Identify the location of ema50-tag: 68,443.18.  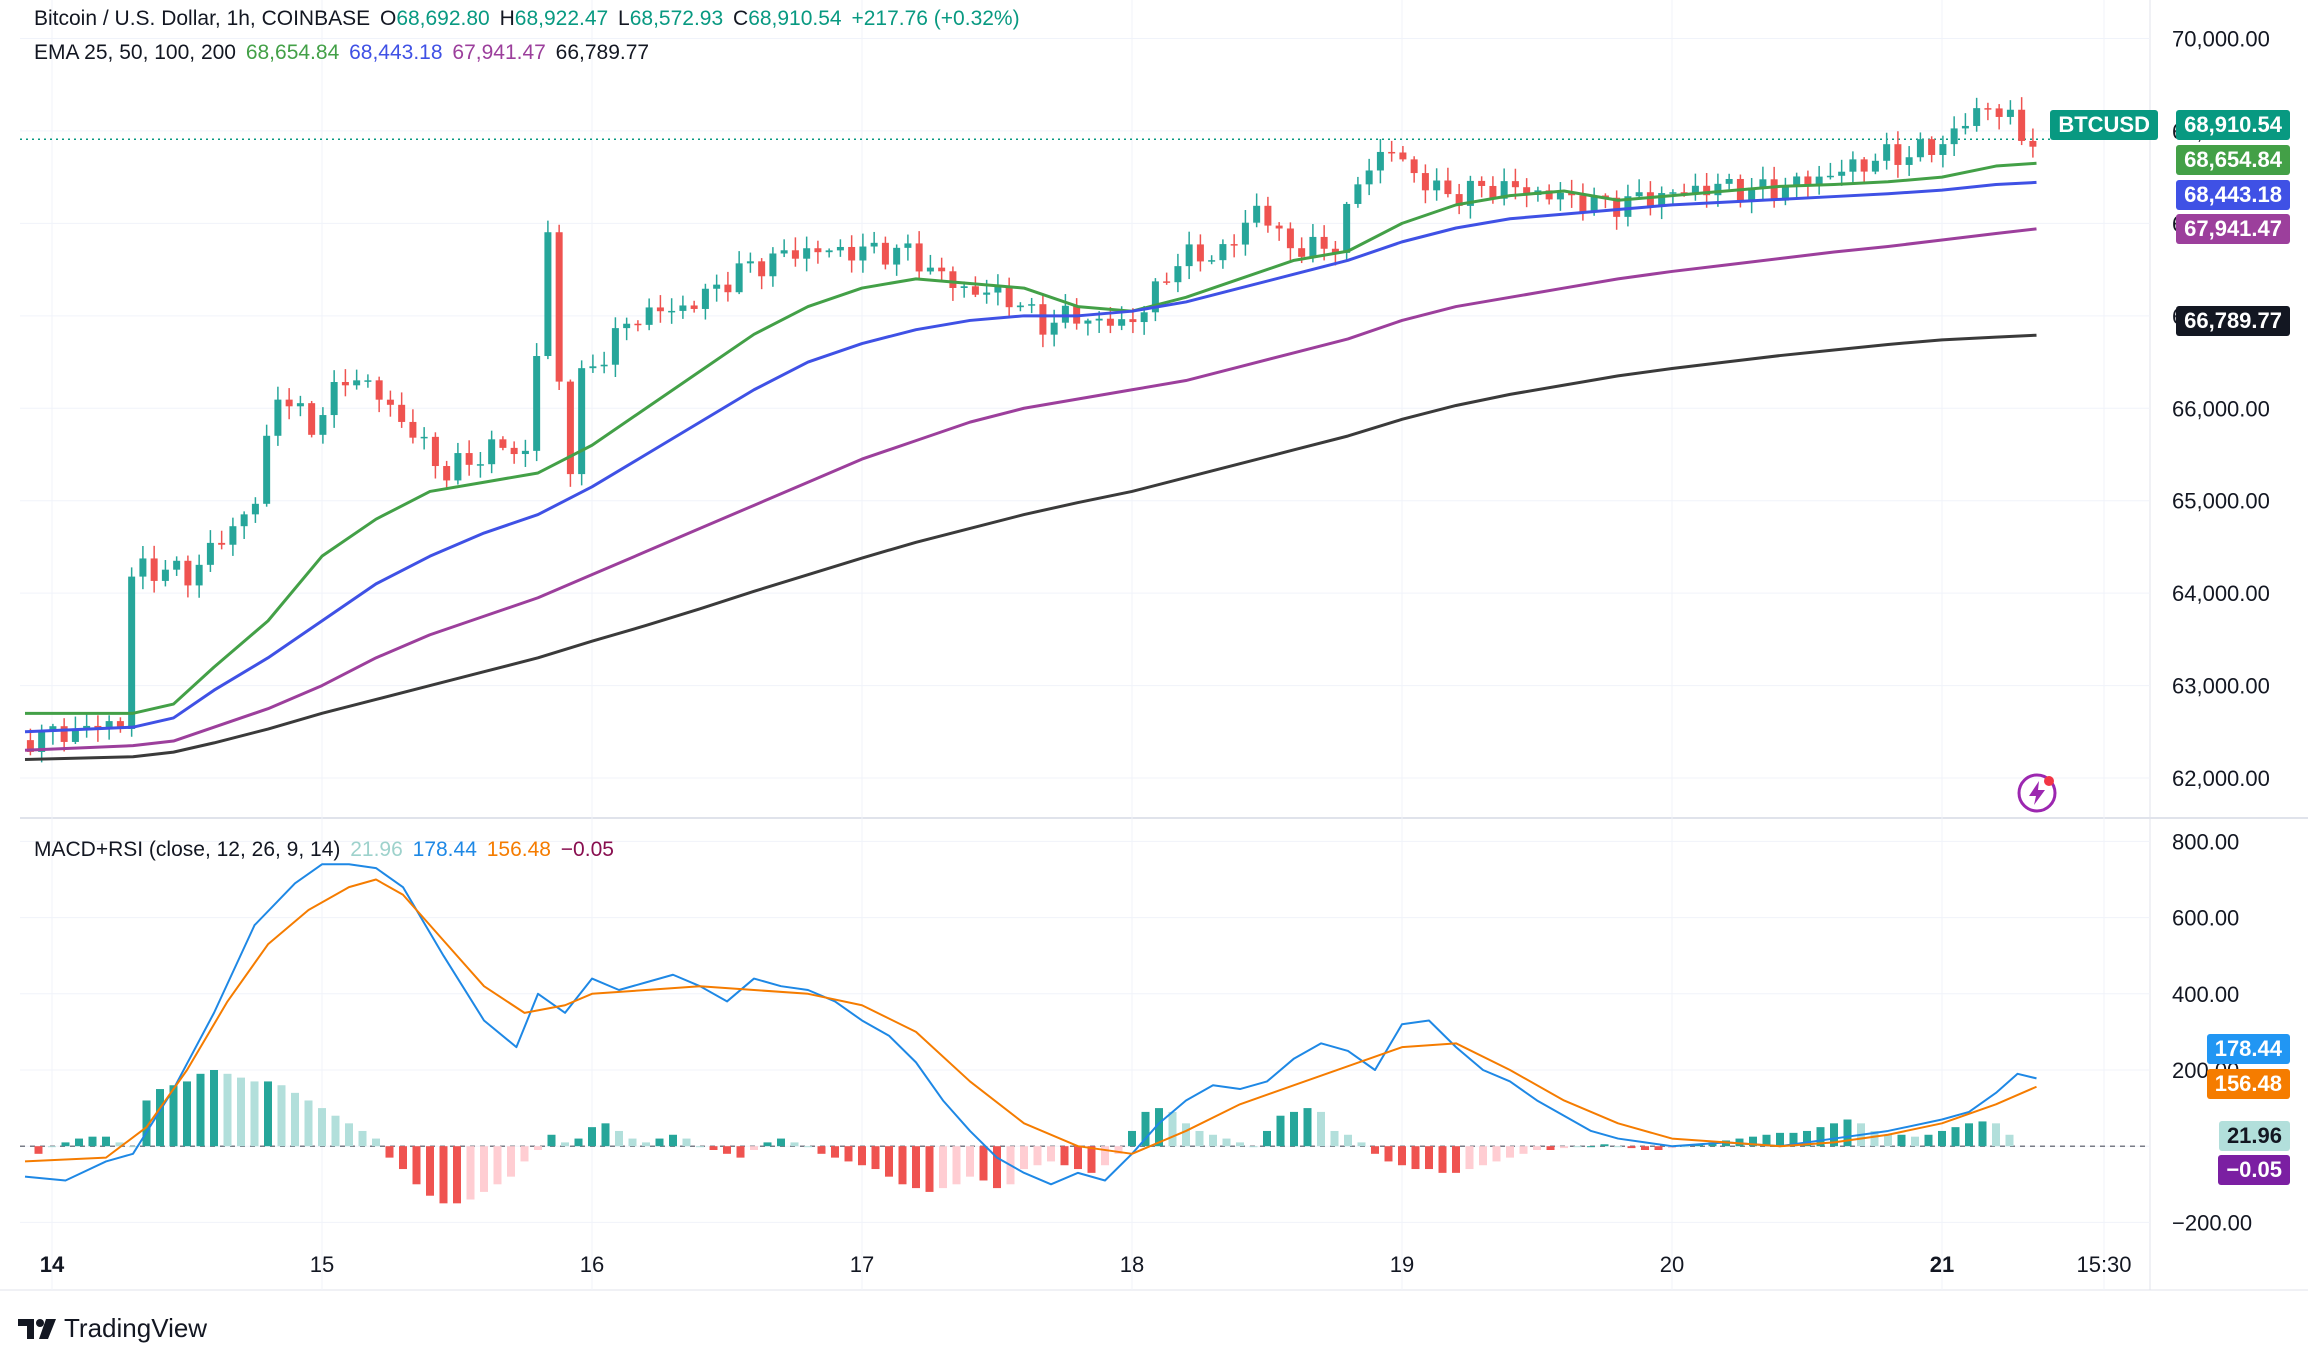
(2233, 195).